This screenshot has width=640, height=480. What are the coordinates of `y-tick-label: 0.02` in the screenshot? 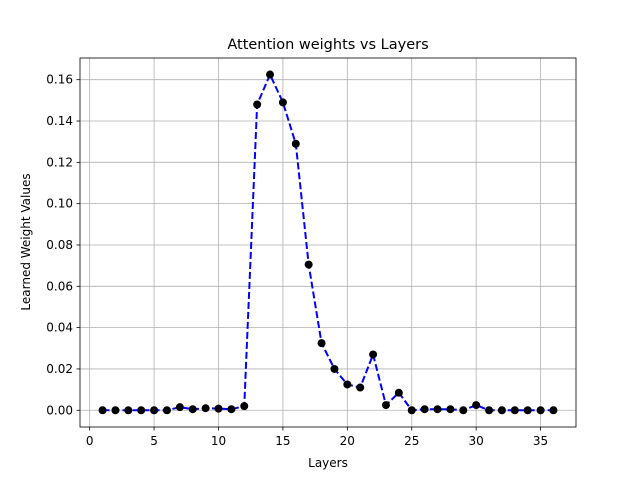 It's located at (59, 369).